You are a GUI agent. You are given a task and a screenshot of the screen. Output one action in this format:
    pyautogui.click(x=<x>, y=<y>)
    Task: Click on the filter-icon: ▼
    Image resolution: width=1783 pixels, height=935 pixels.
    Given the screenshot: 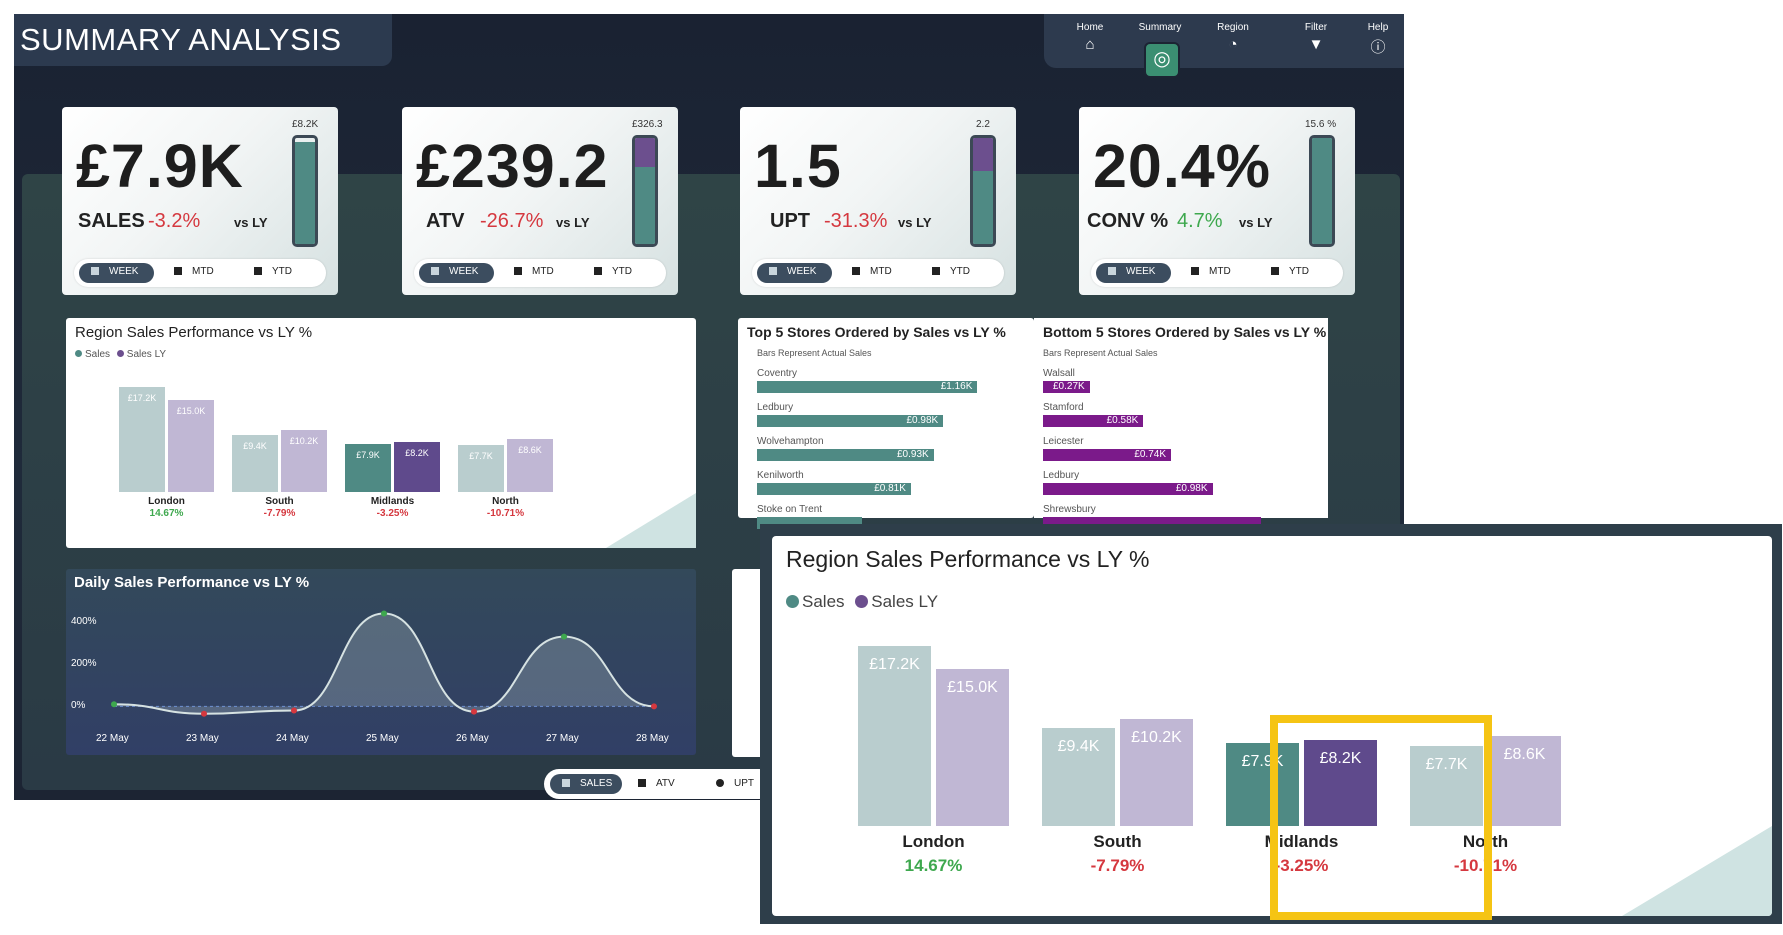 What is the action you would take?
    pyautogui.click(x=1316, y=44)
    